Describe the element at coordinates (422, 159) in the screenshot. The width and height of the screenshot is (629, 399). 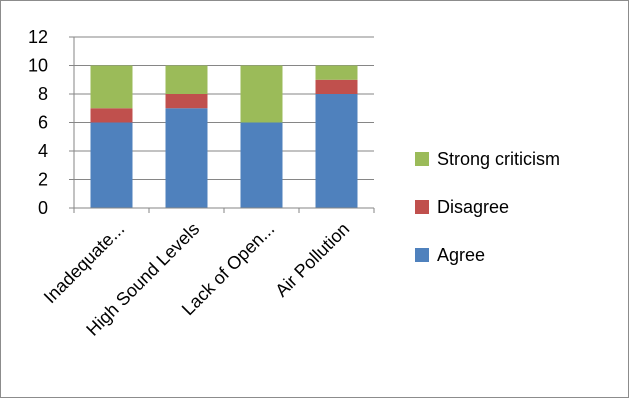
I see `legend-swatch-strong-criticism` at that location.